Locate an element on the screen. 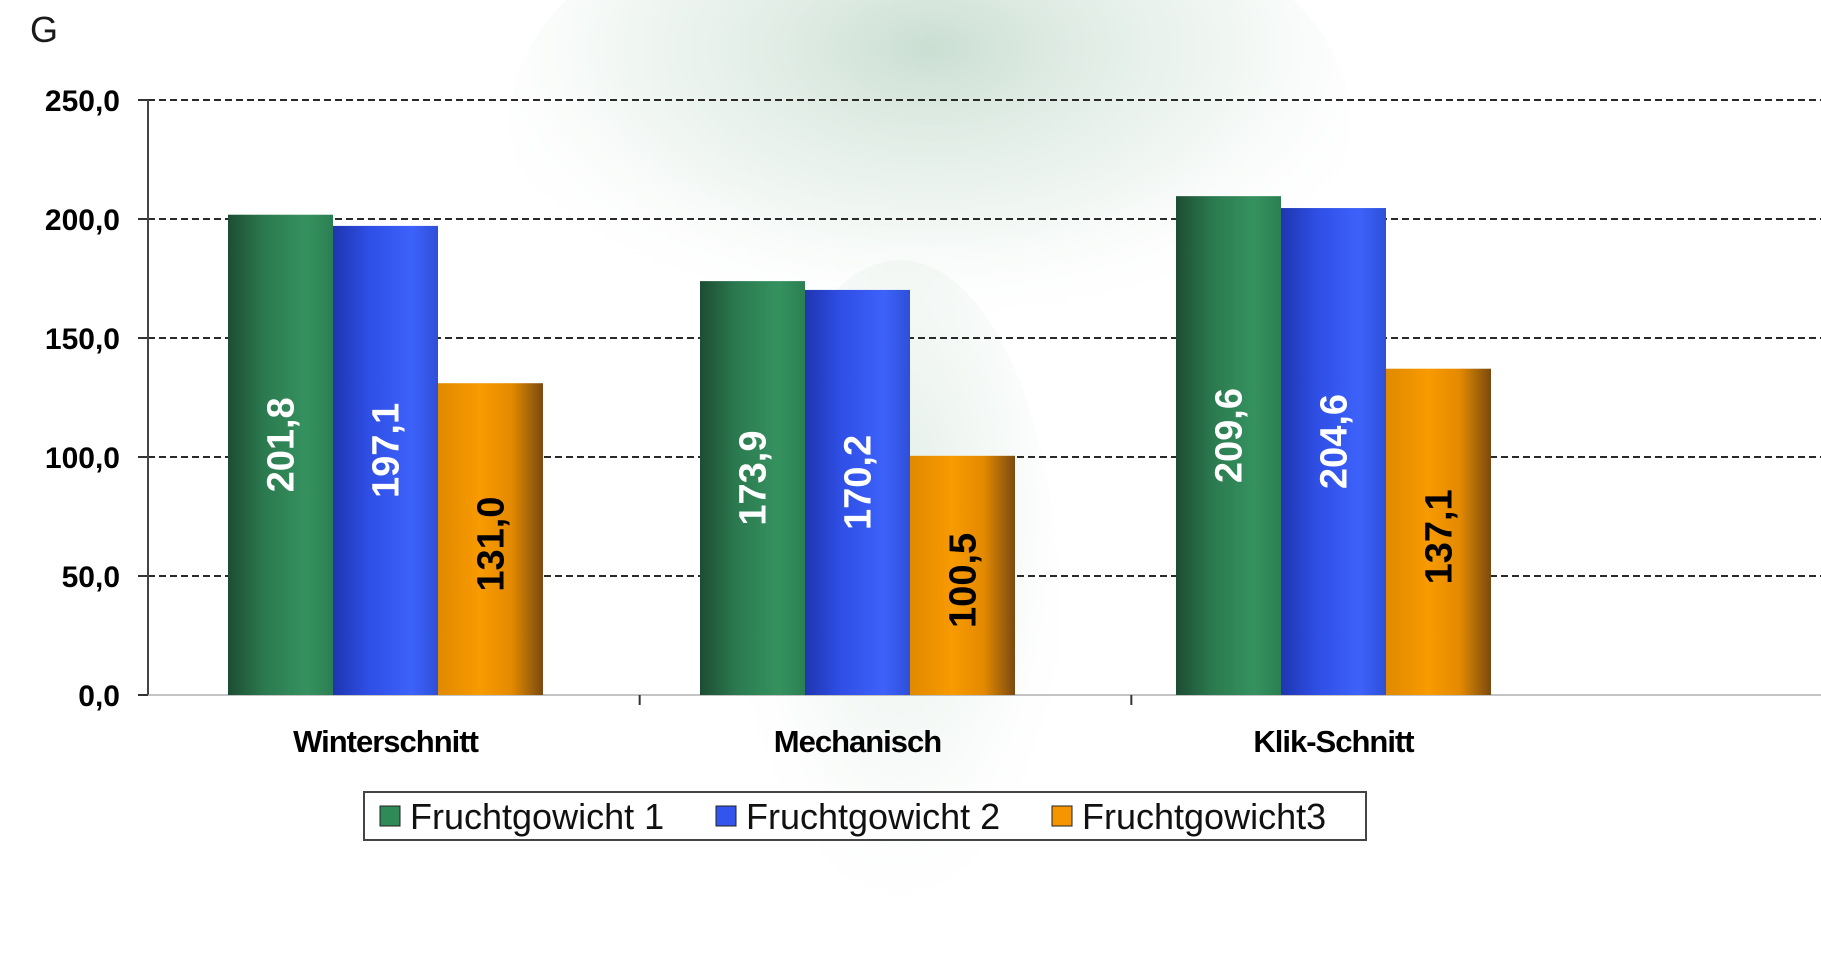  data-label: 170,2 is located at coordinates (859, 482).